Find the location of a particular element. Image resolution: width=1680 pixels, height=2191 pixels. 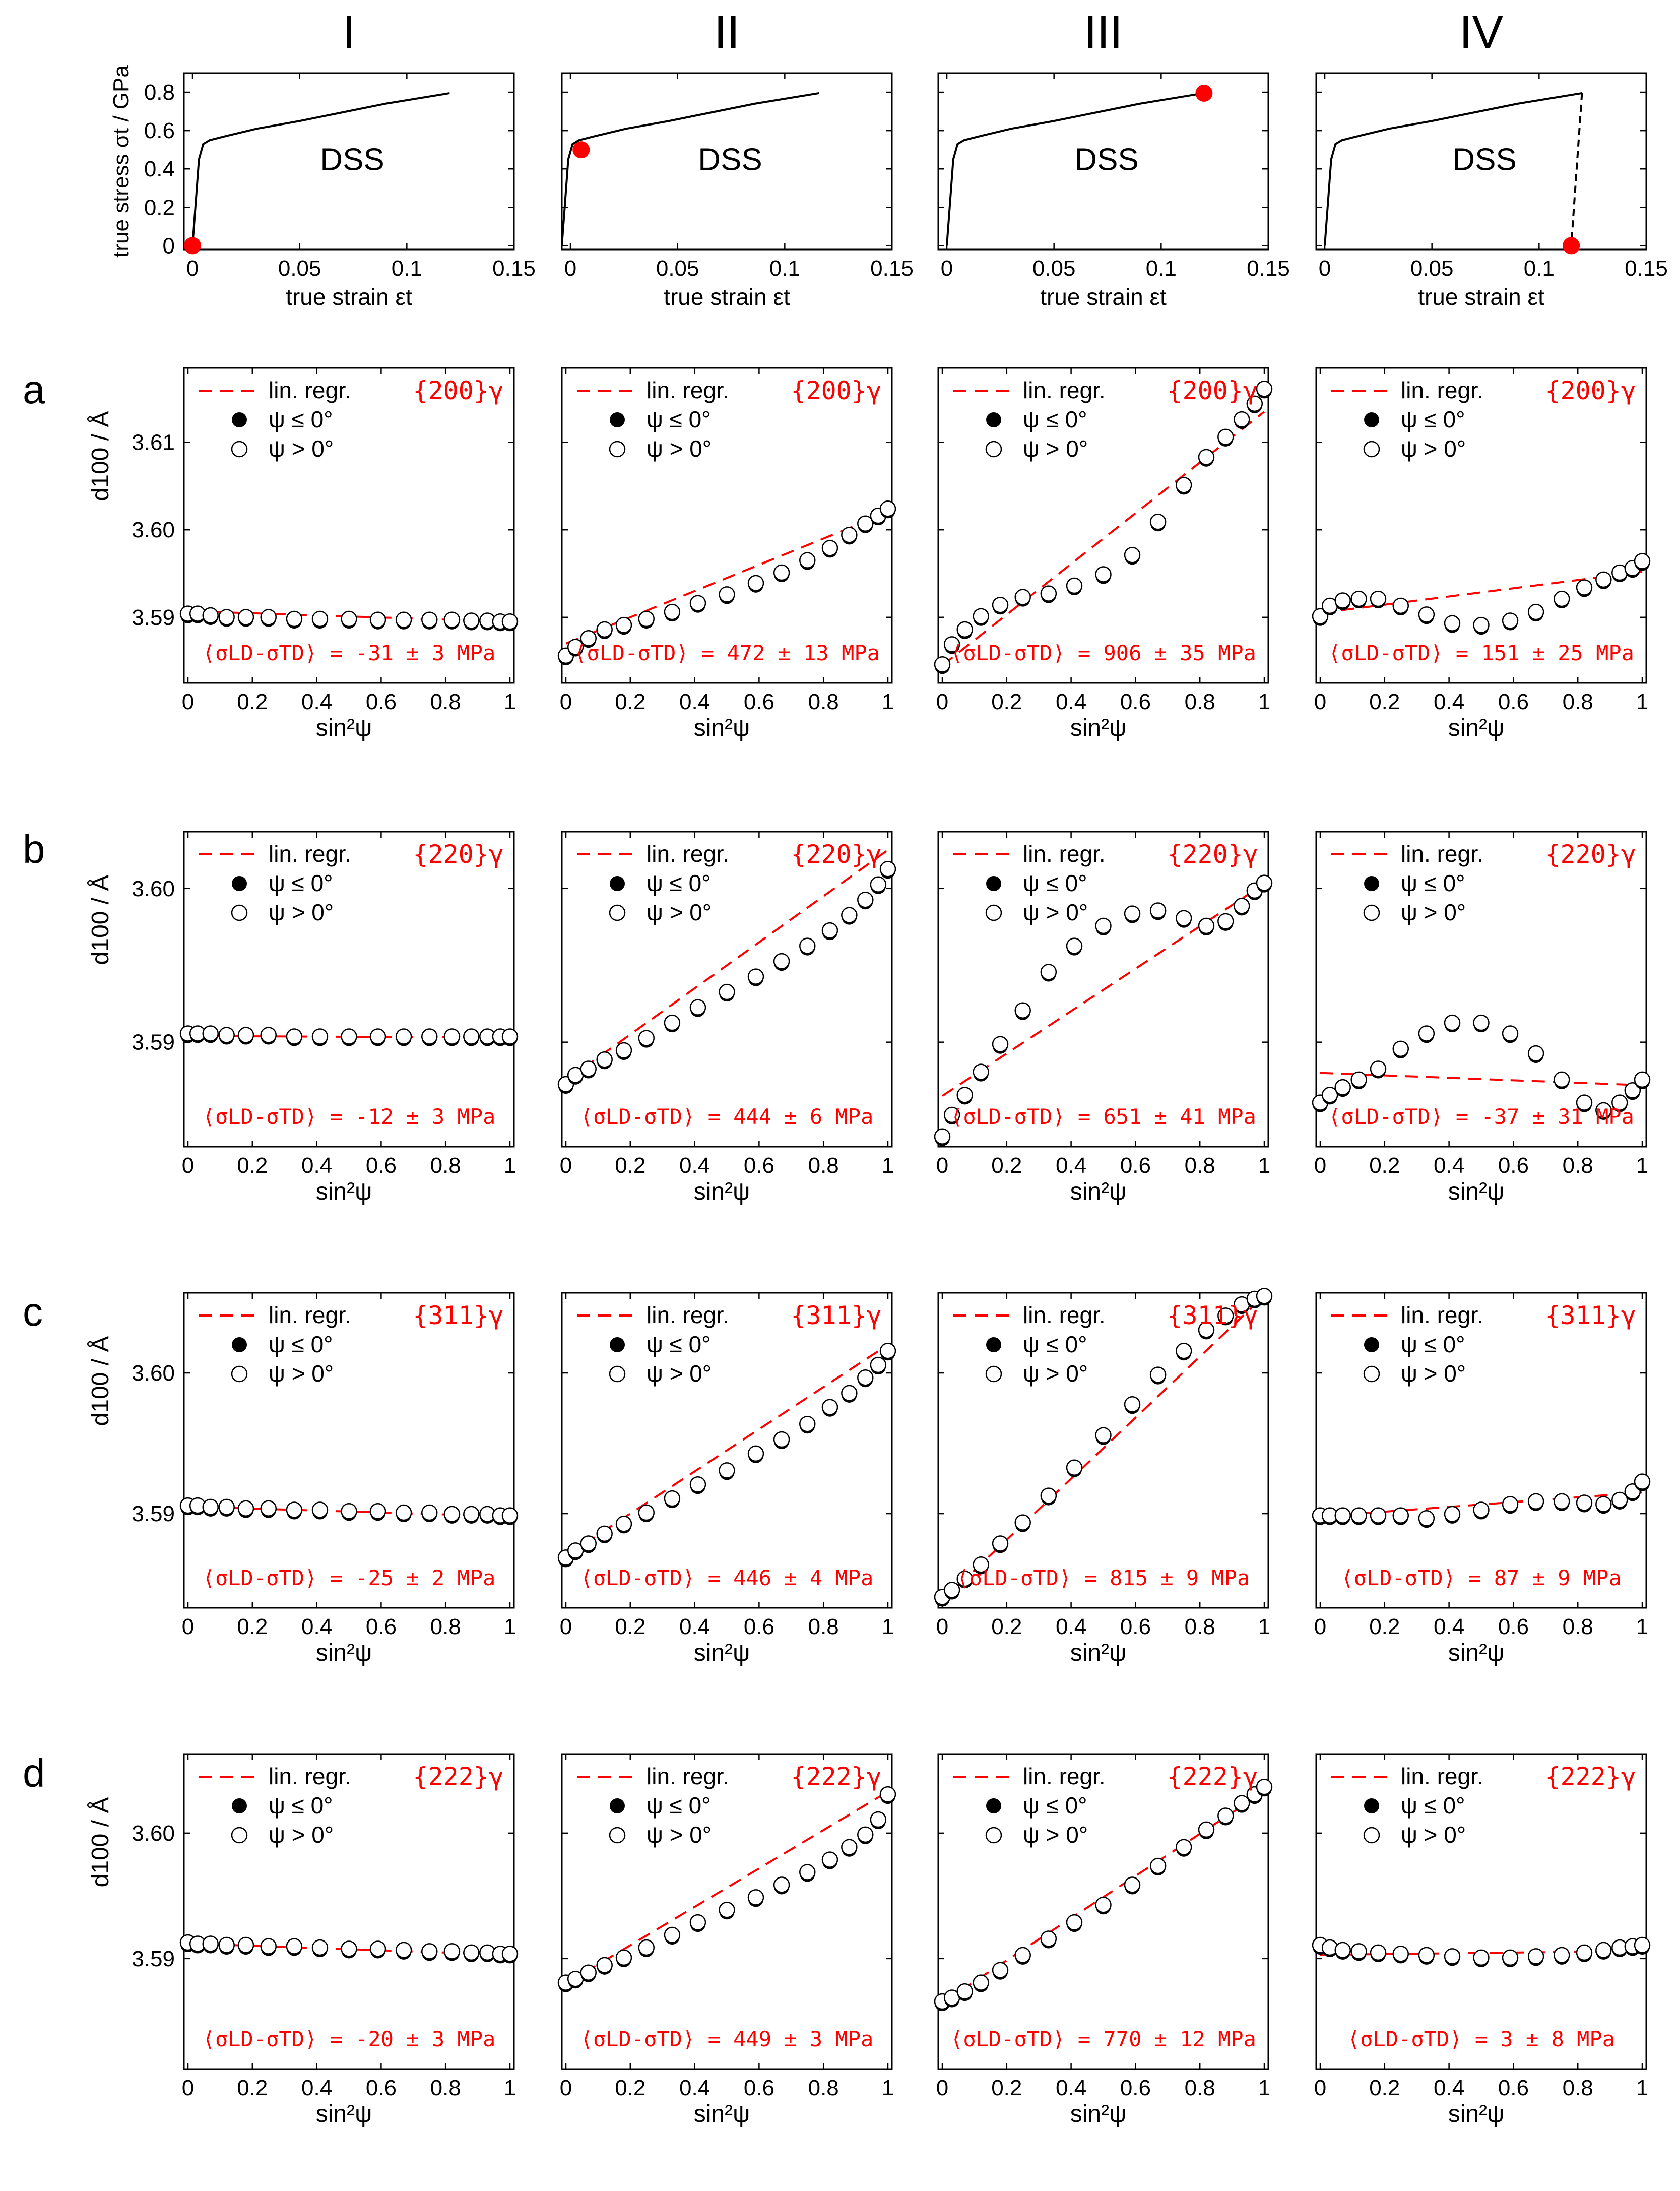

y-tick-label: 0 is located at coordinates (169, 245).